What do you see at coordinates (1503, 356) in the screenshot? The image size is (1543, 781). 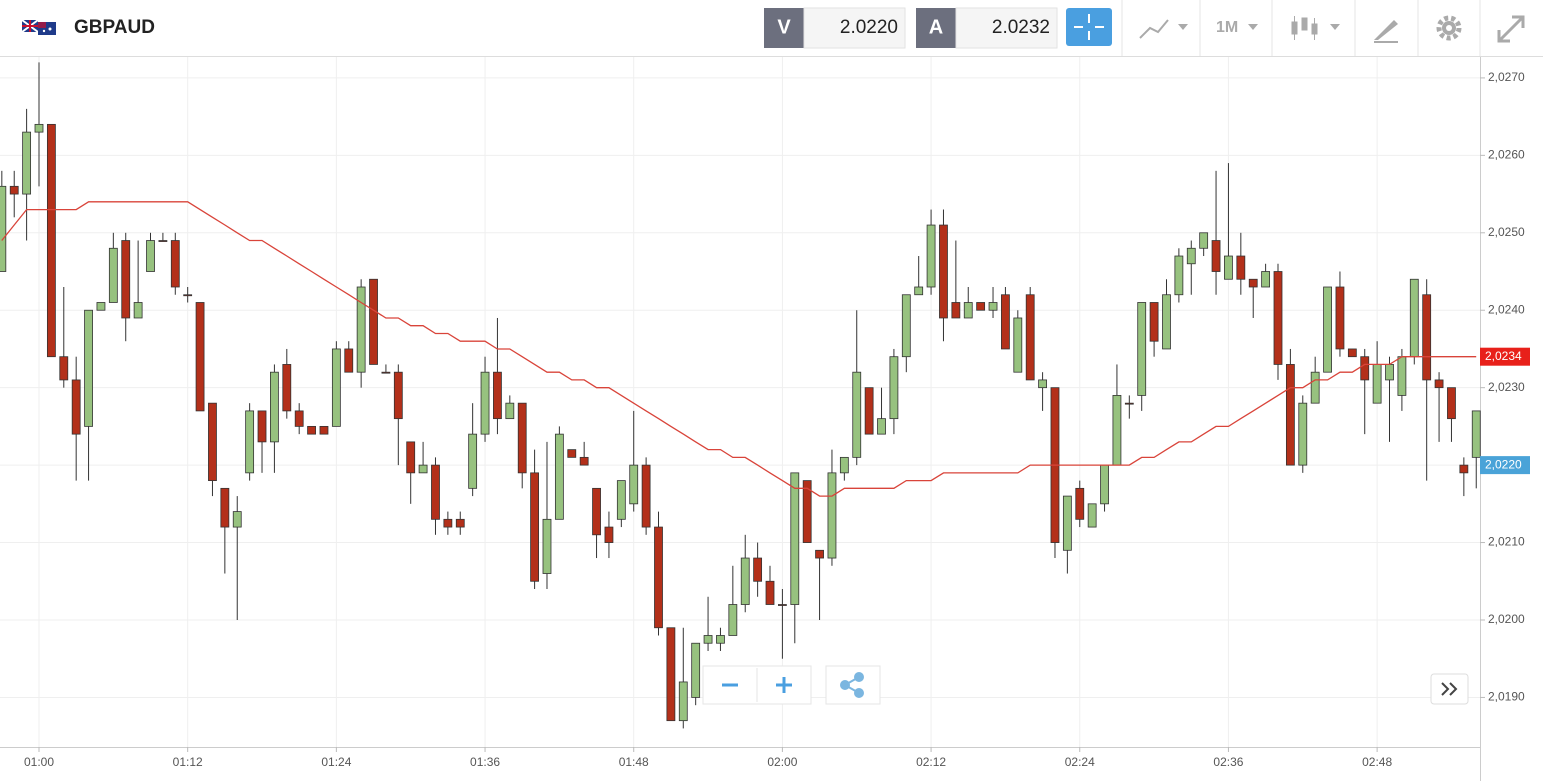 I see `price-tag-label: 2,0234` at bounding box center [1503, 356].